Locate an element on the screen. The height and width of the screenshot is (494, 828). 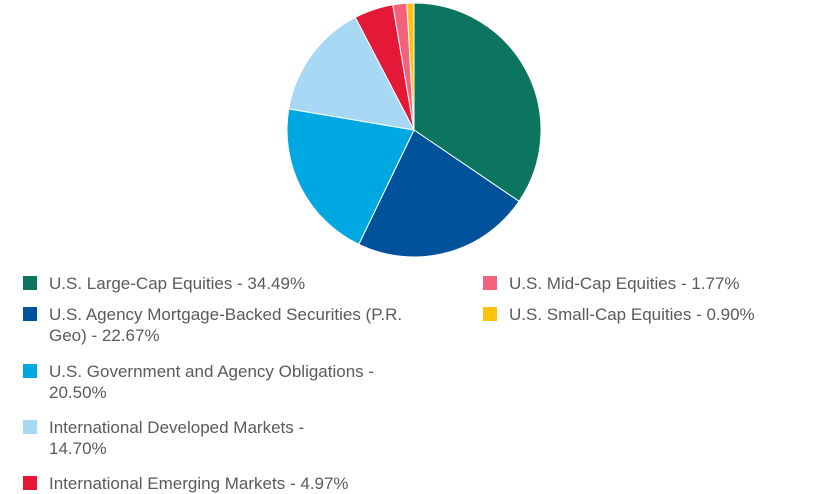
legend-label: U.S. Mid-Cap Equities - 1.77% is located at coordinates (624, 283).